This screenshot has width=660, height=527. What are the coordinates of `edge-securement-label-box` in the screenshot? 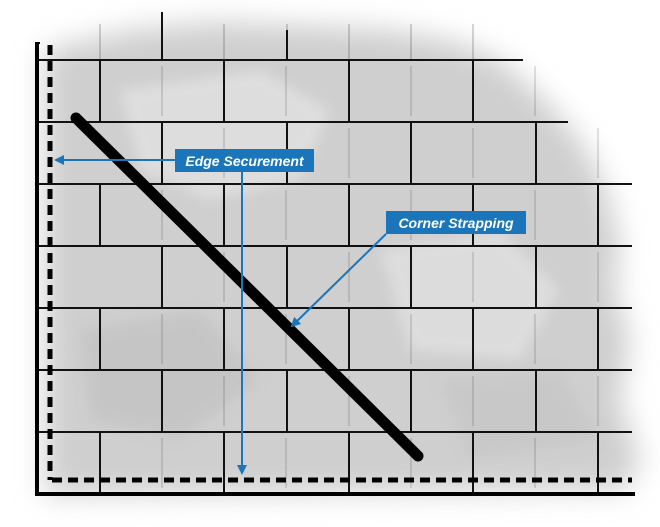 It's located at (244, 160).